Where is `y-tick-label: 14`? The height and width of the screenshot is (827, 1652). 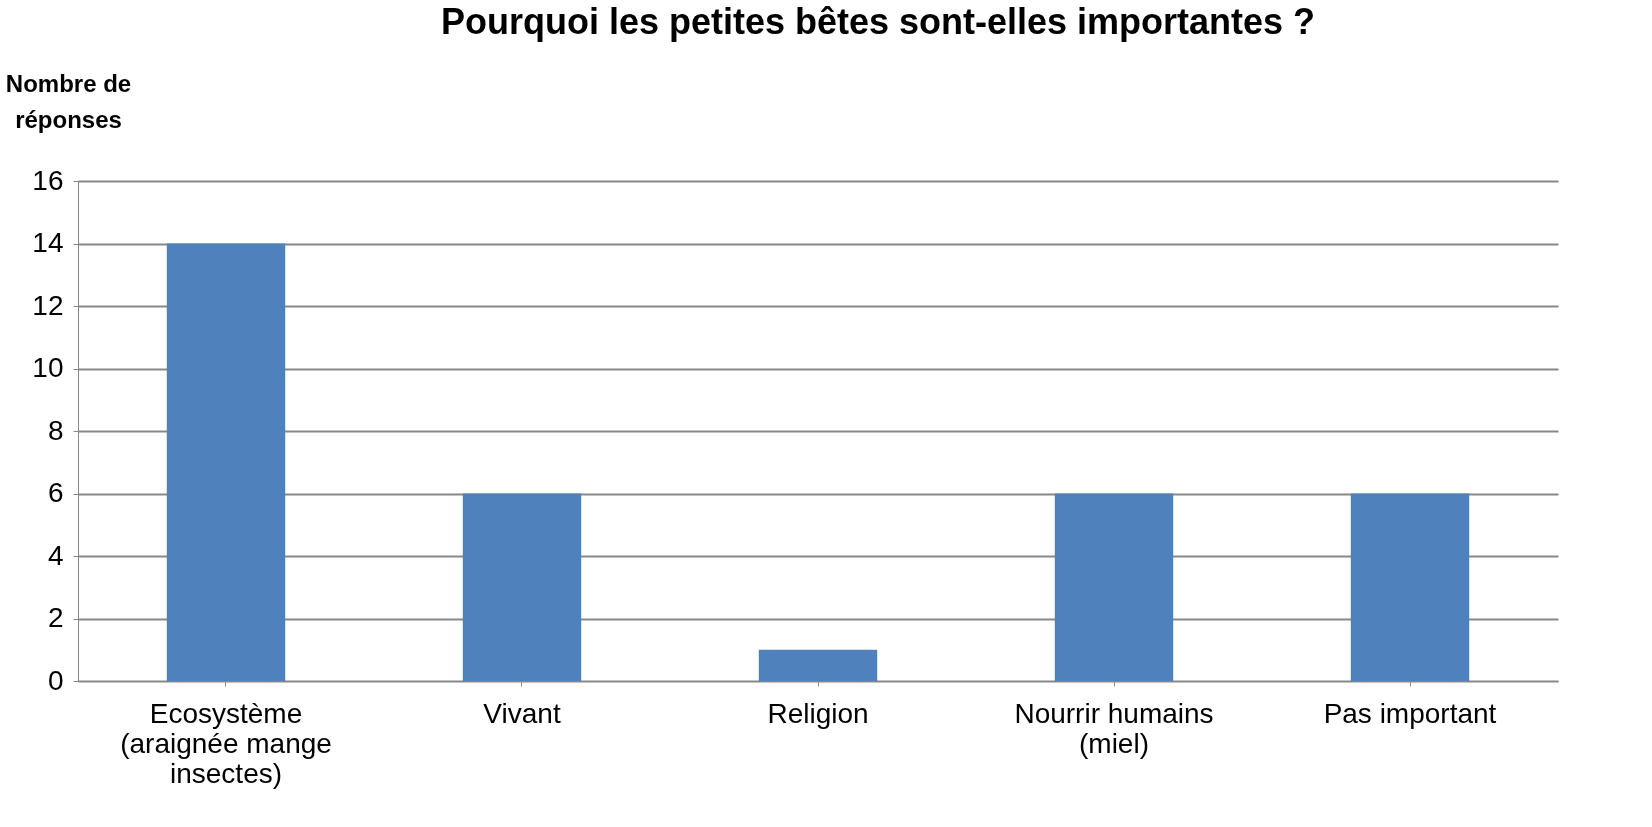
y-tick-label: 14 is located at coordinates (48, 242).